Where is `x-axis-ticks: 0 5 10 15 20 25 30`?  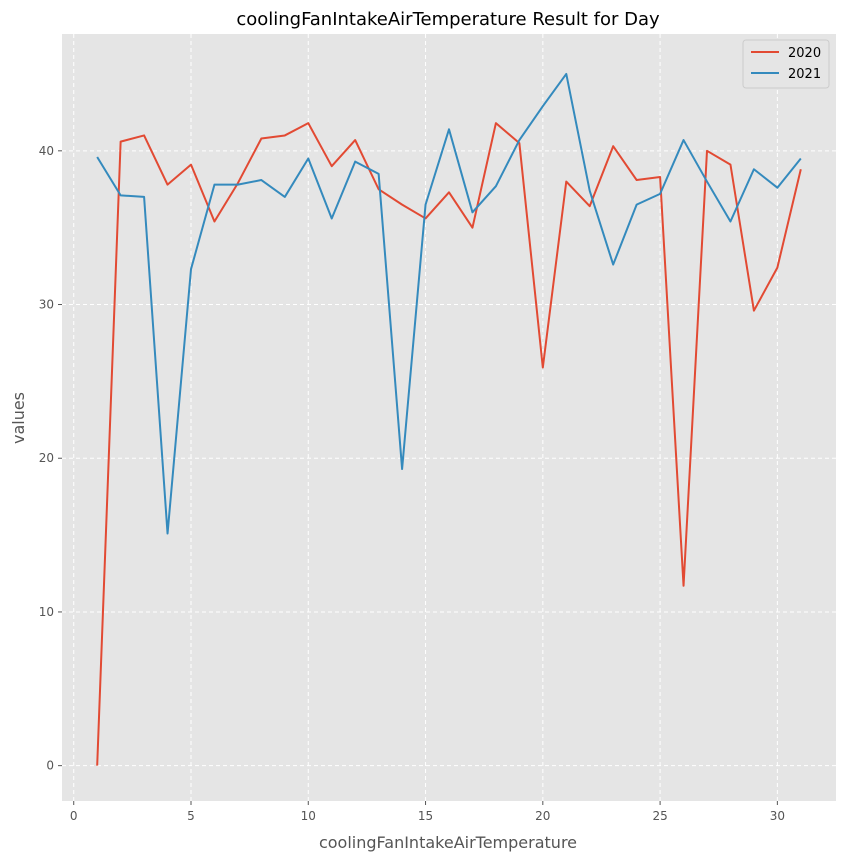
x-axis-ticks: 0 5 10 15 20 25 30 is located at coordinates (427, 812).